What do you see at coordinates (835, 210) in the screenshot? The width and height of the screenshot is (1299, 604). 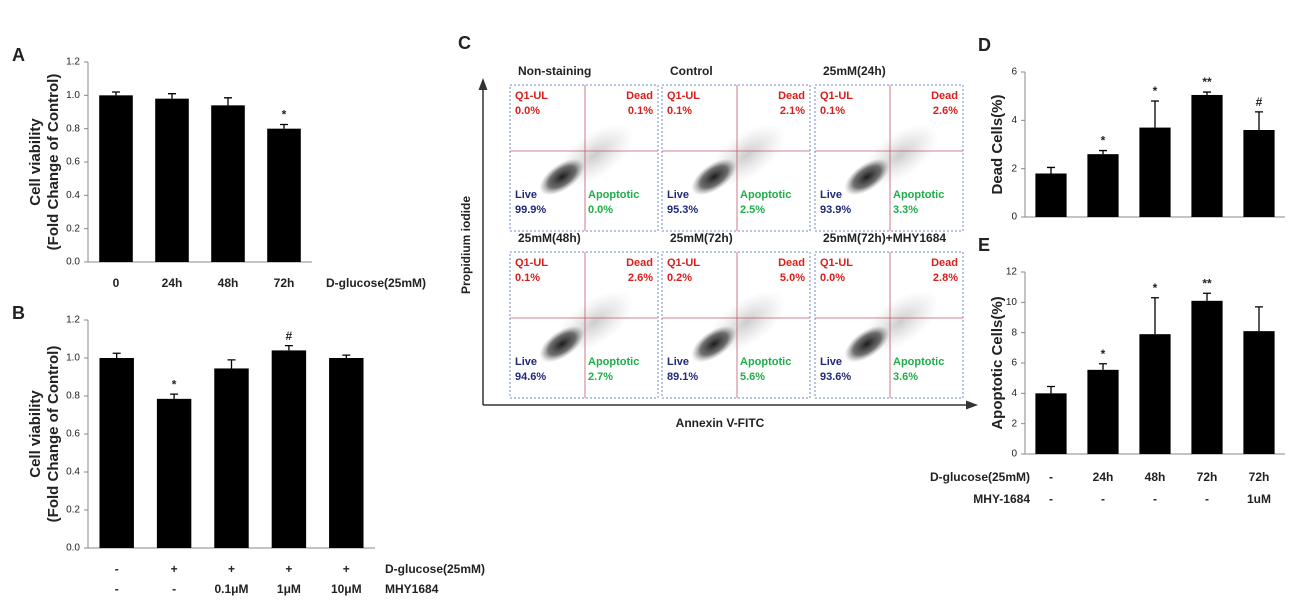 I see `quadrant-percent: 93.9%` at bounding box center [835, 210].